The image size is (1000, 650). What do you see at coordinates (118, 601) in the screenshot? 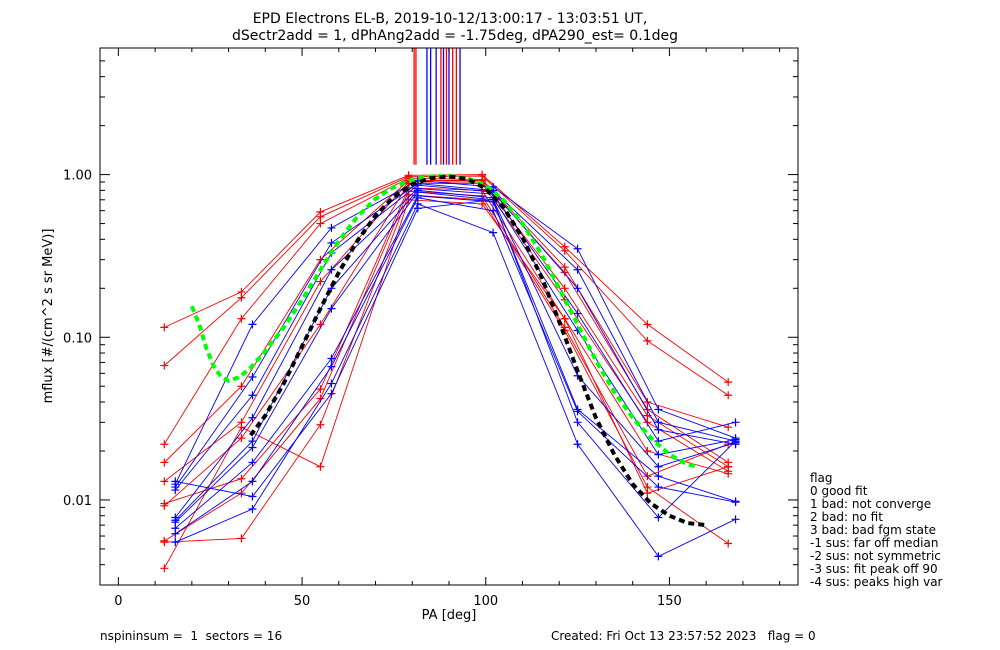
I see `x-tick-label: 0` at bounding box center [118, 601].